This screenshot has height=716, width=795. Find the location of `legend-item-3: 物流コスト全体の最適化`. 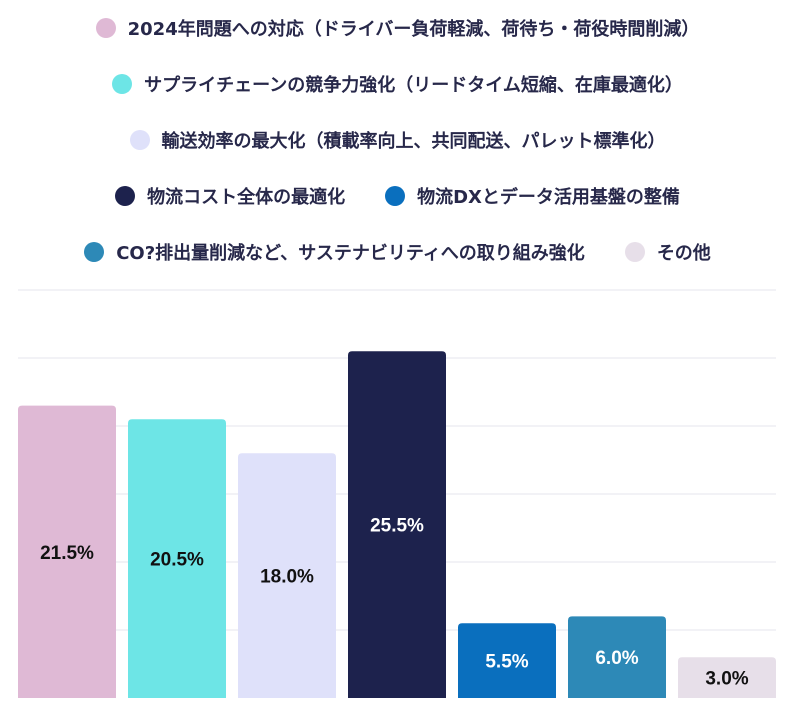

legend-item-3: 物流コスト全体の最適化 is located at coordinates (230, 196).